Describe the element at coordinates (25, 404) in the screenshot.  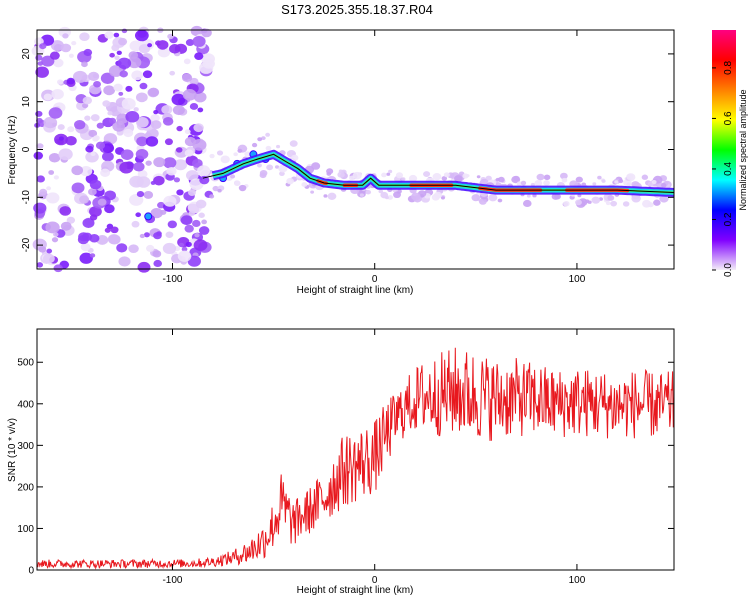
I see `snr-y-tick-label: 400` at that location.